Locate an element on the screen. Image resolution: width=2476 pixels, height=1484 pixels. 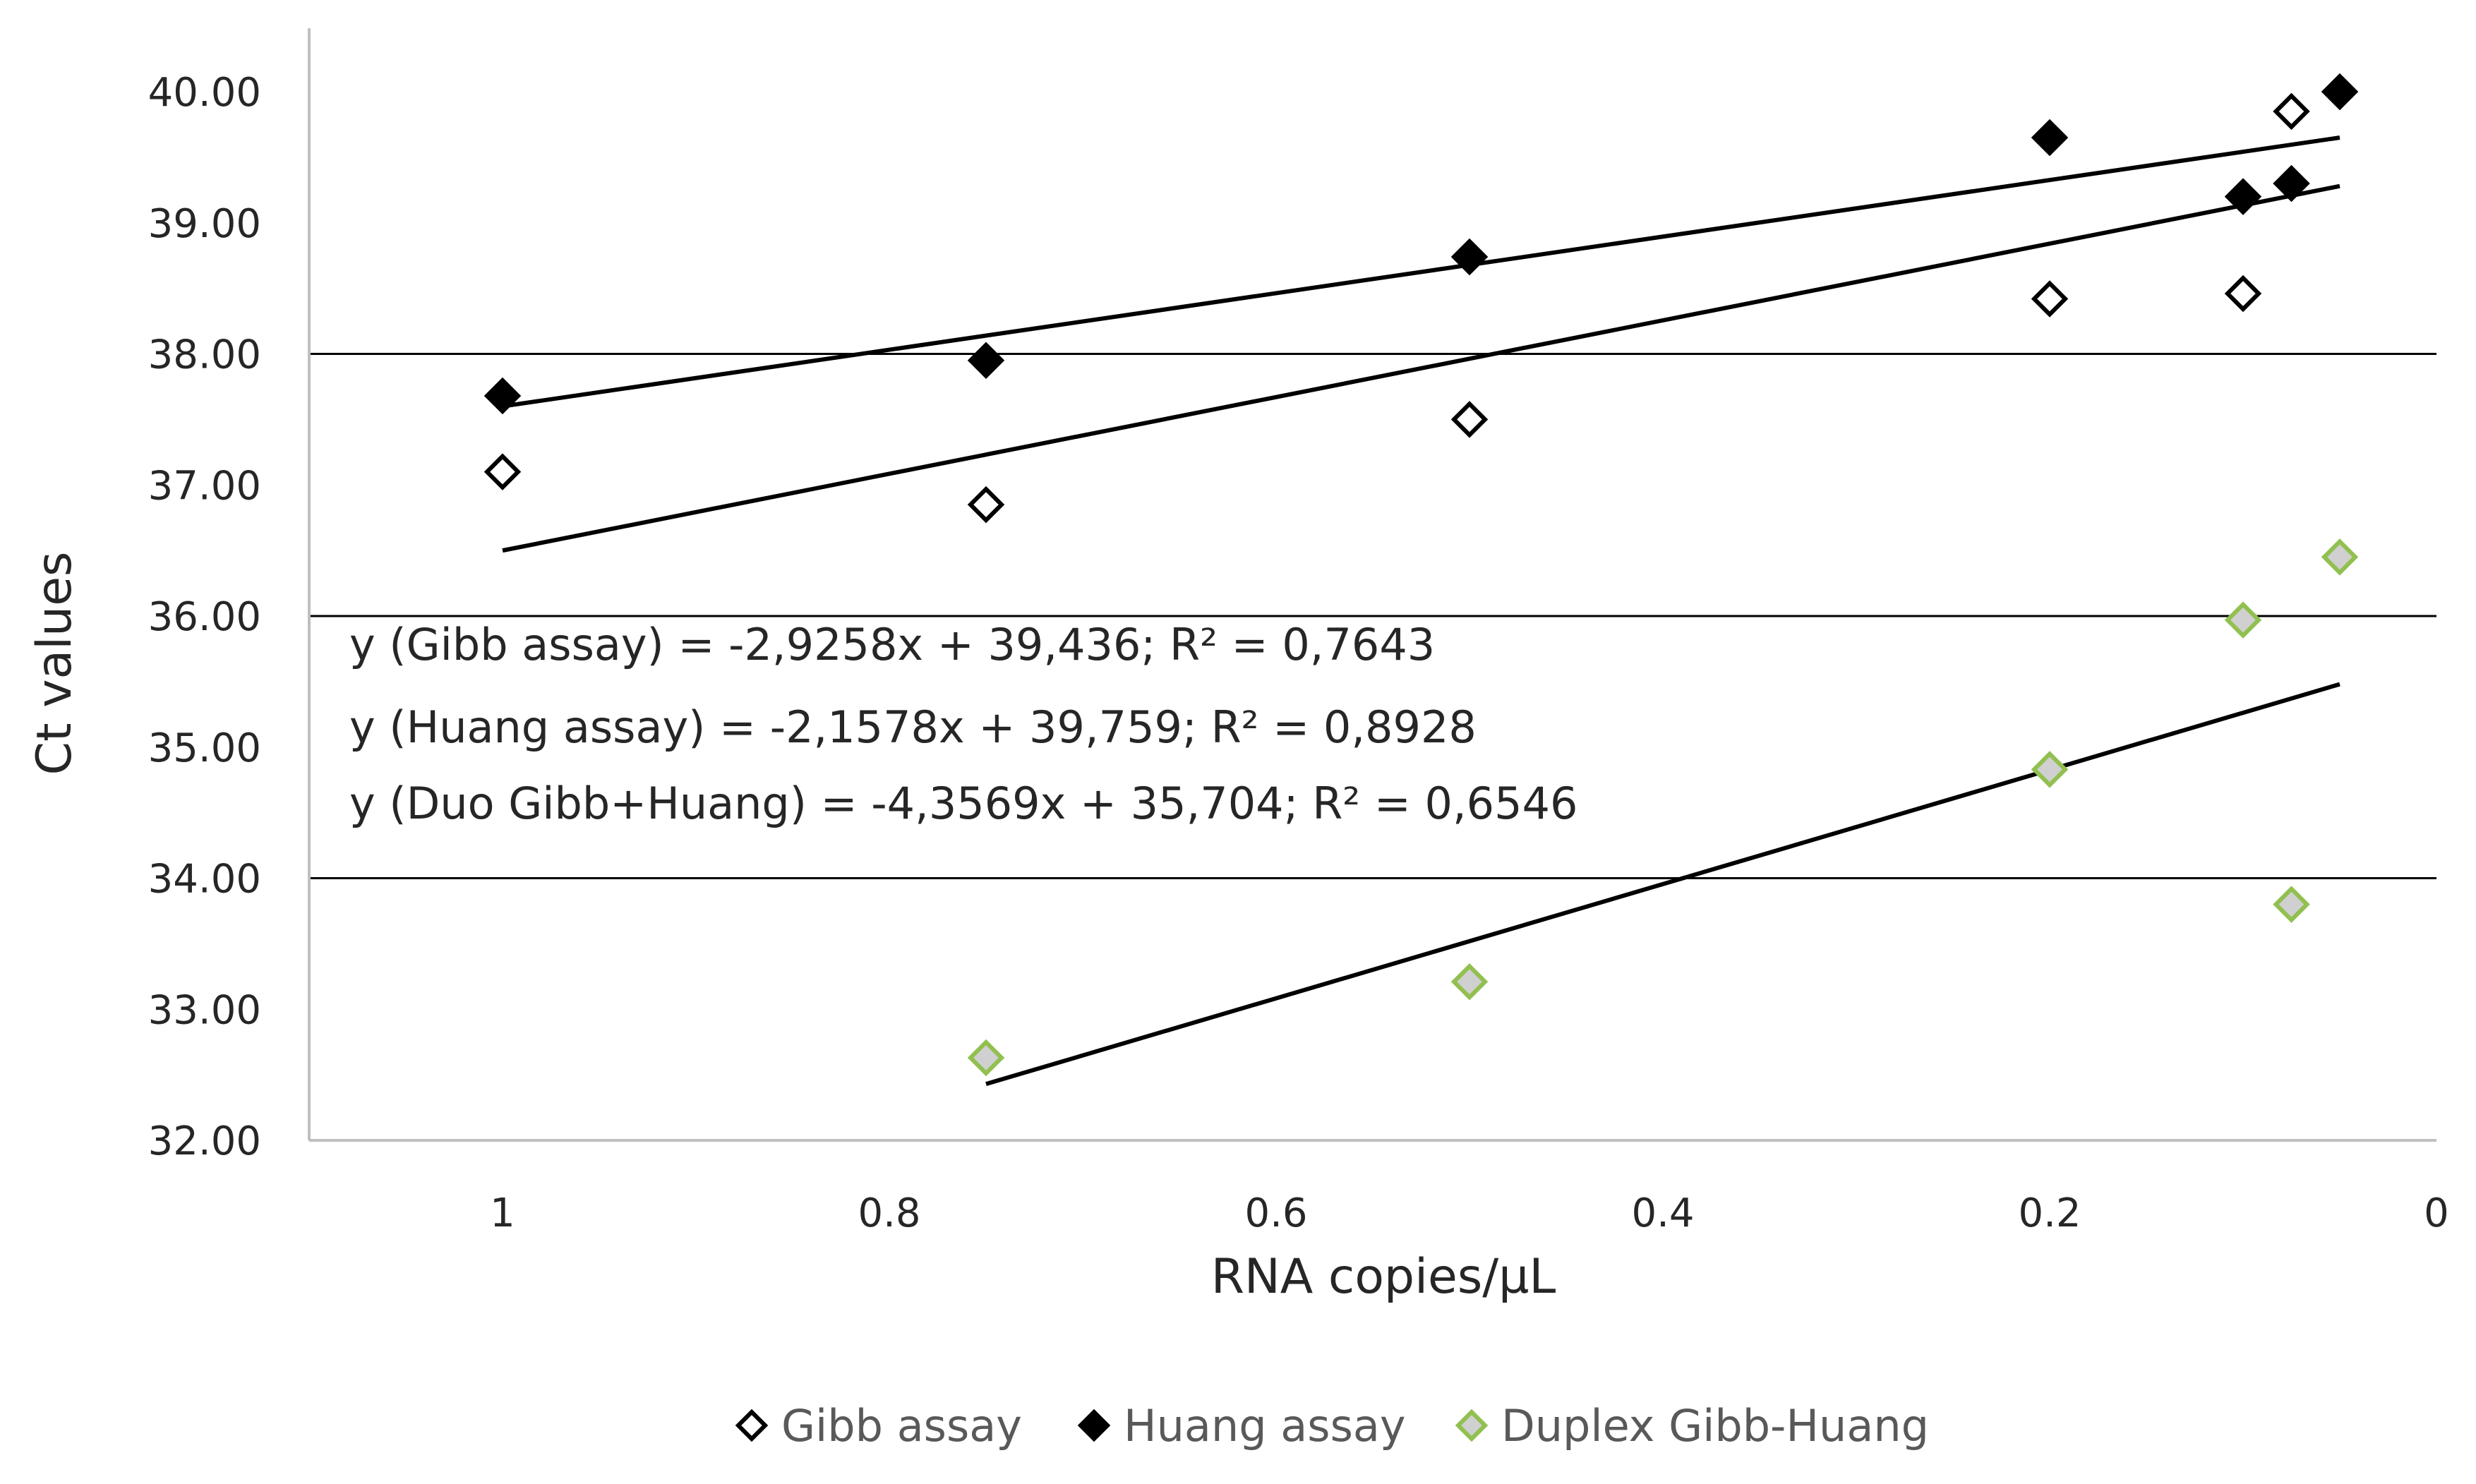
y-tick-label: 39.00 is located at coordinates (205, 224).